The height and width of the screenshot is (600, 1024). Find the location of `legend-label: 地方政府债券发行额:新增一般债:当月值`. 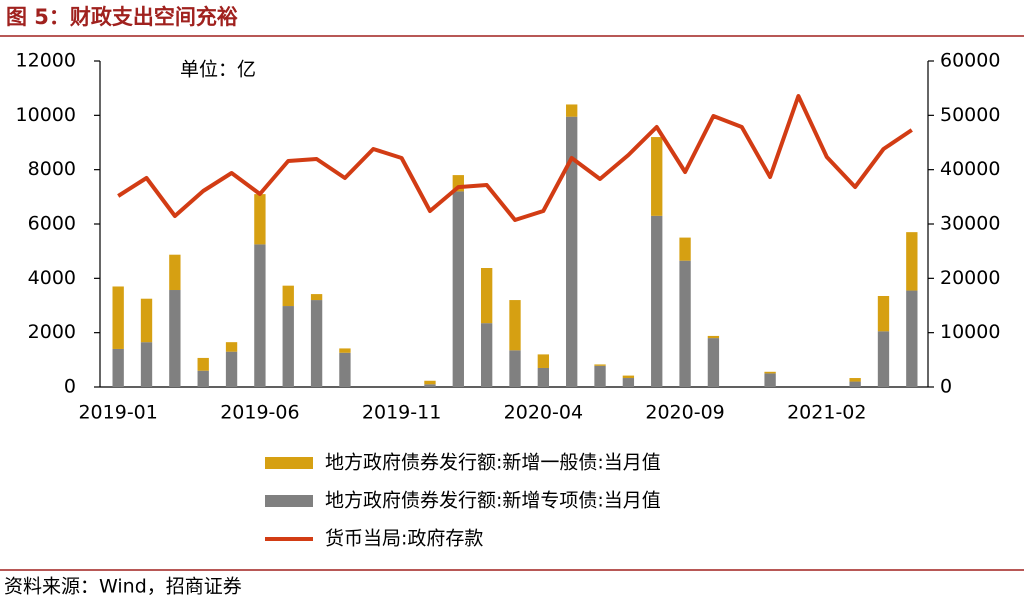

legend-label: 地方政府债券发行额:新增一般债:当月值 is located at coordinates (493, 463).